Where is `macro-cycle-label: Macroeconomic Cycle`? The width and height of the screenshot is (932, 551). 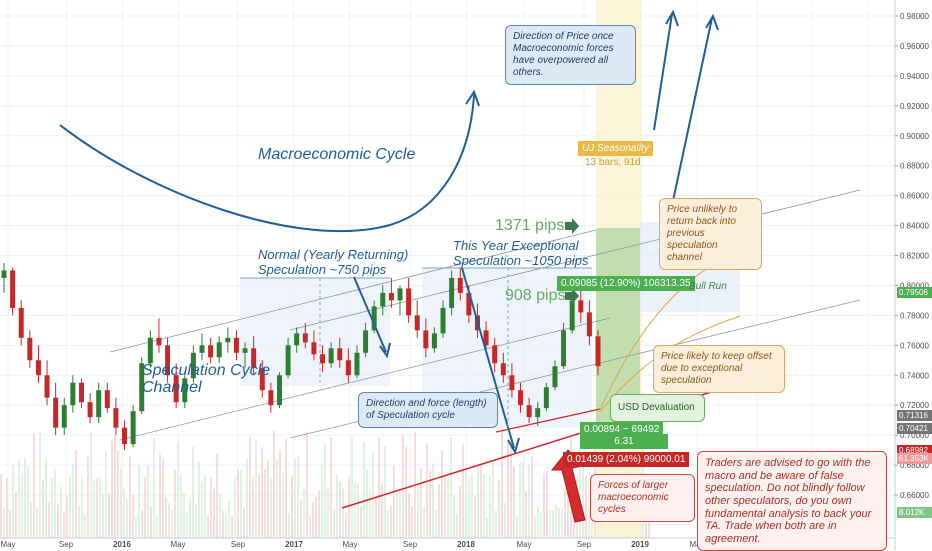
macro-cycle-label: Macroeconomic Cycle is located at coordinates (337, 154).